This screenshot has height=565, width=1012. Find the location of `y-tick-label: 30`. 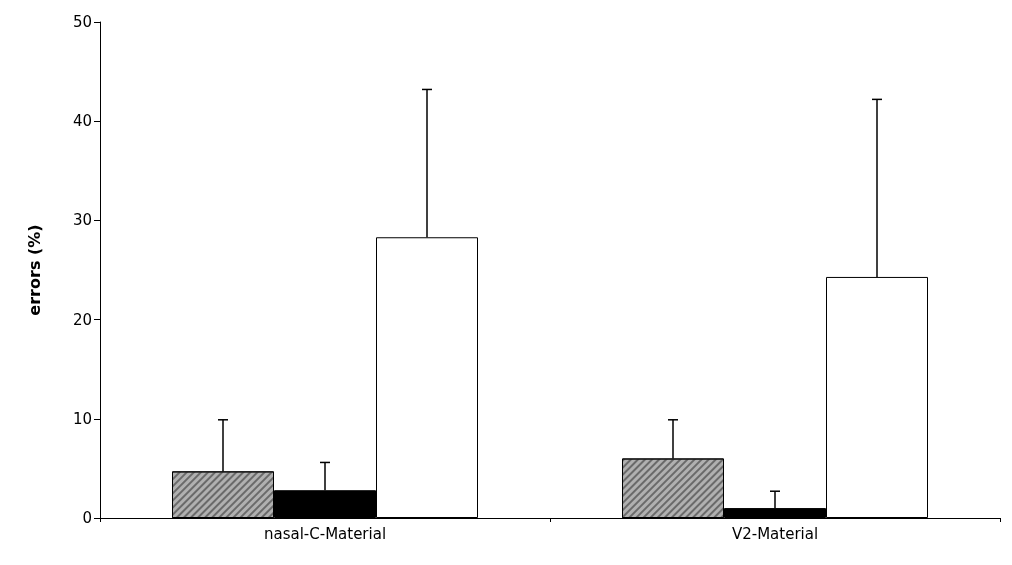

y-tick-label: 30 is located at coordinates (82, 220).